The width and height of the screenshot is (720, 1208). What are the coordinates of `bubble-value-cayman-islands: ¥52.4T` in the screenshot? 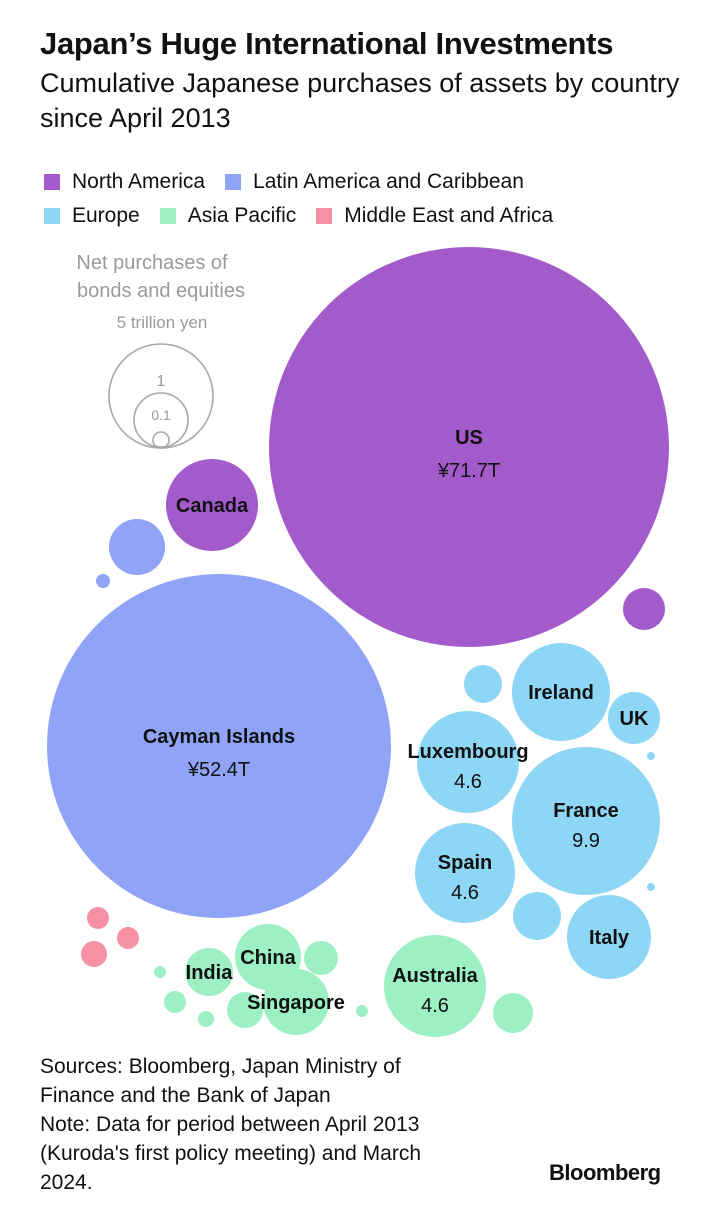 It's located at (218, 770).